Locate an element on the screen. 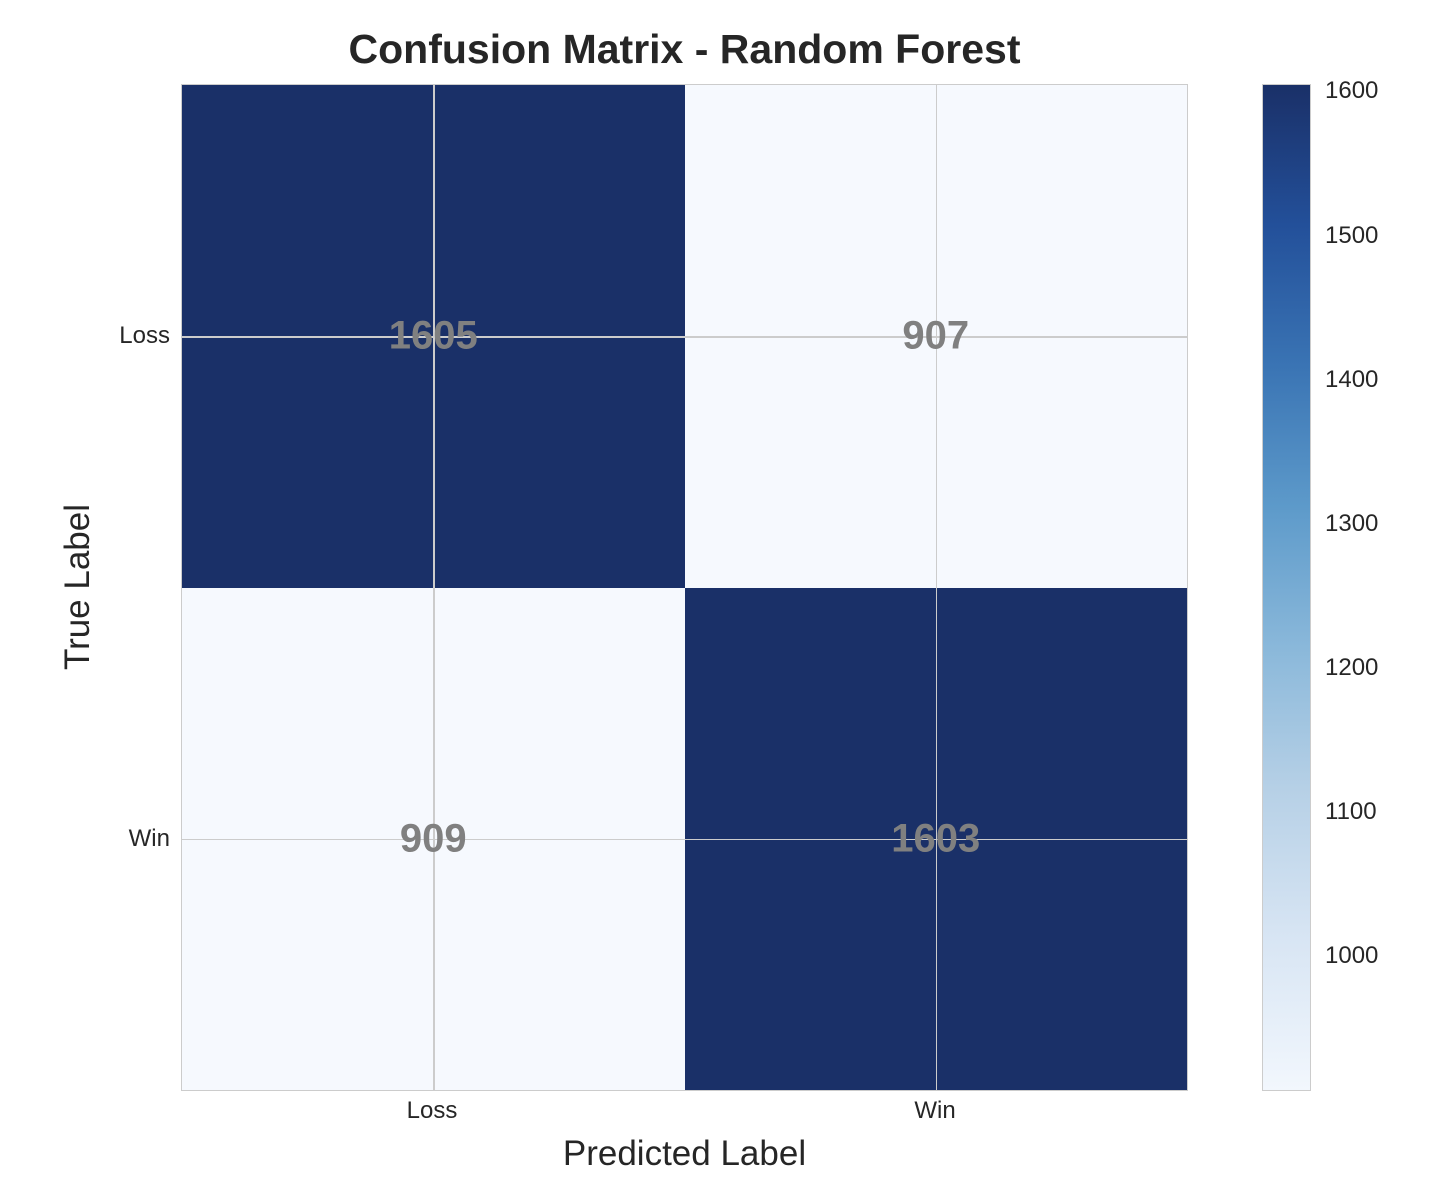  x-axis-label: Predicted Label is located at coordinates (684, 1153).